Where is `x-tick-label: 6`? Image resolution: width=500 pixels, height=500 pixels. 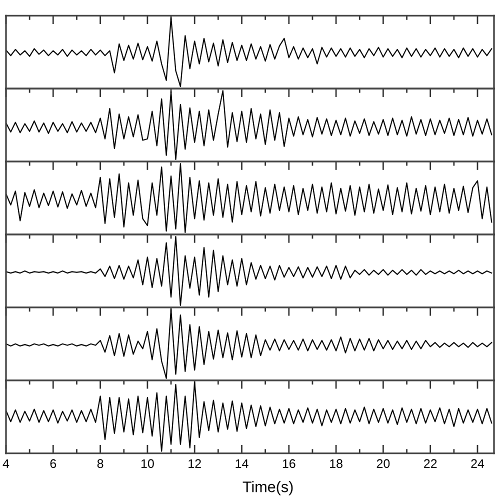
x-tick-label: 6 is located at coordinates (53, 463).